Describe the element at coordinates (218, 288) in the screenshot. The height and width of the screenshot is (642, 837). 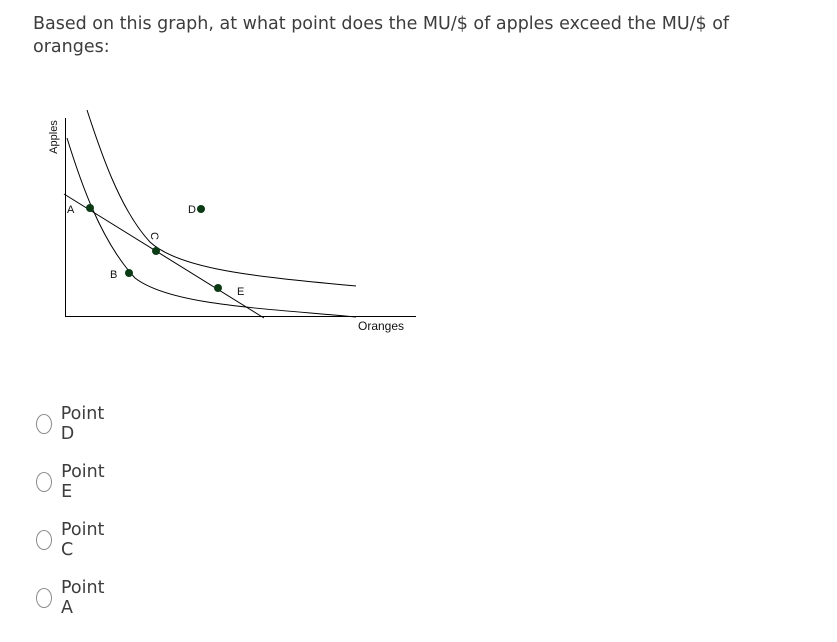
I see `point-e-marker` at that location.